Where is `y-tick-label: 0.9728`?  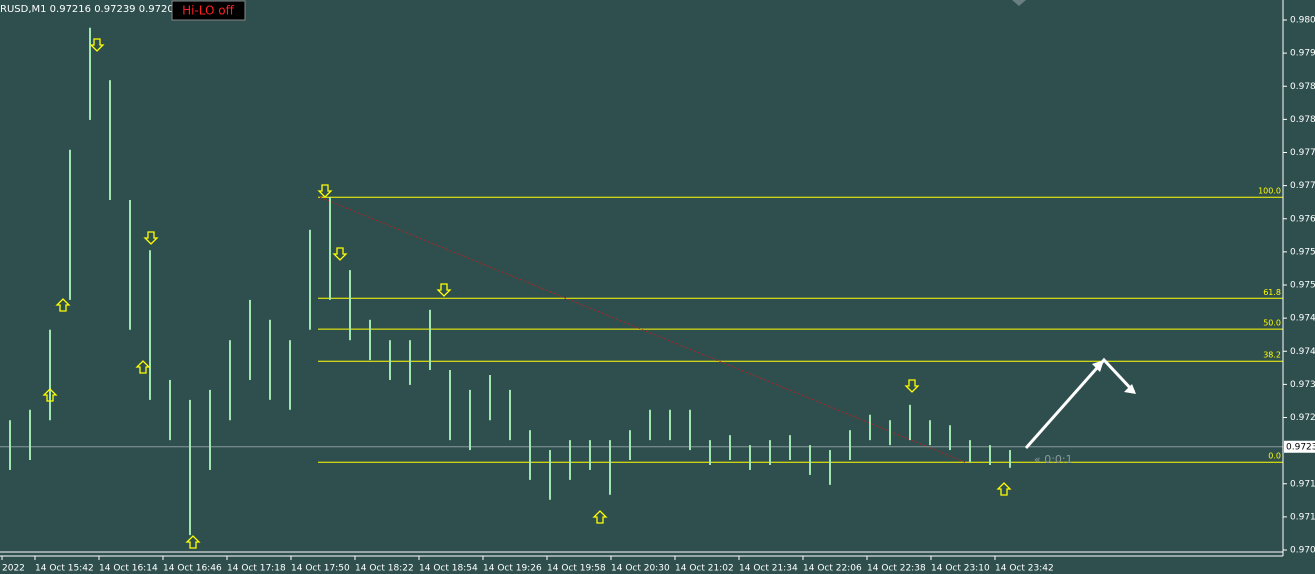 y-tick-label: 0.9728 is located at coordinates (1302, 418).